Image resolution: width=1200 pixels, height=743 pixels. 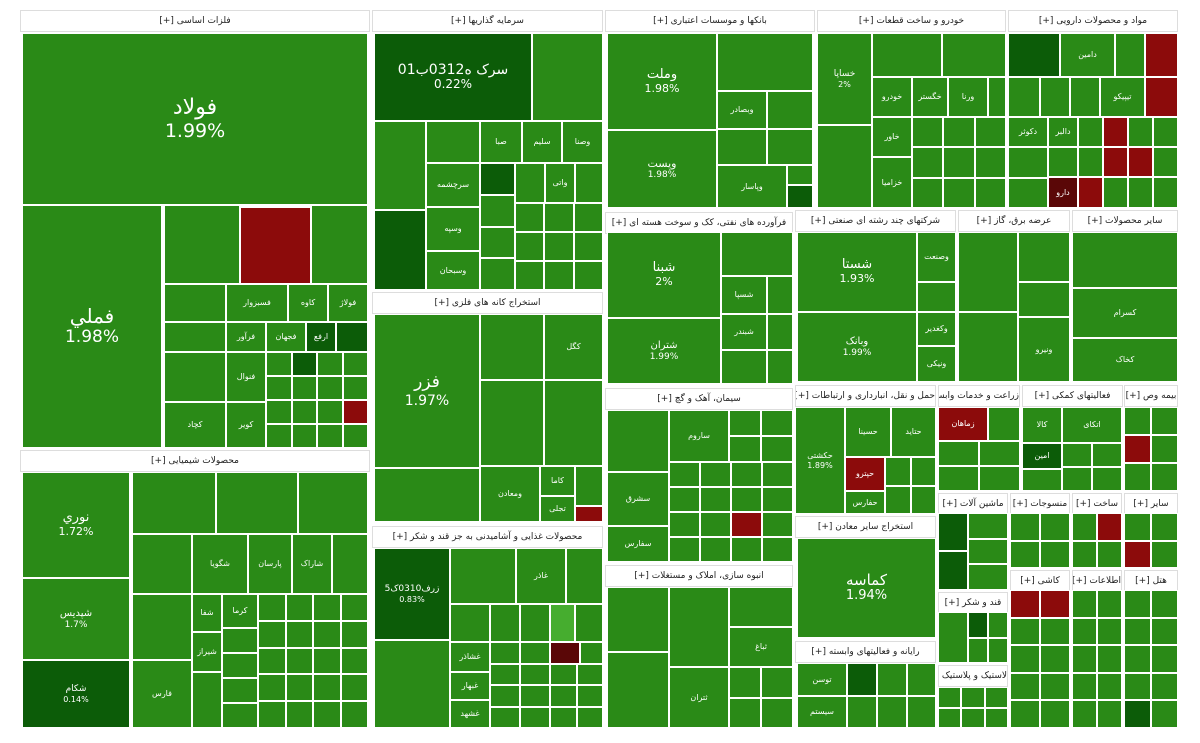 What do you see at coordinates (453, 229) in the screenshot?
I see `tile: وسپه` at bounding box center [453, 229].